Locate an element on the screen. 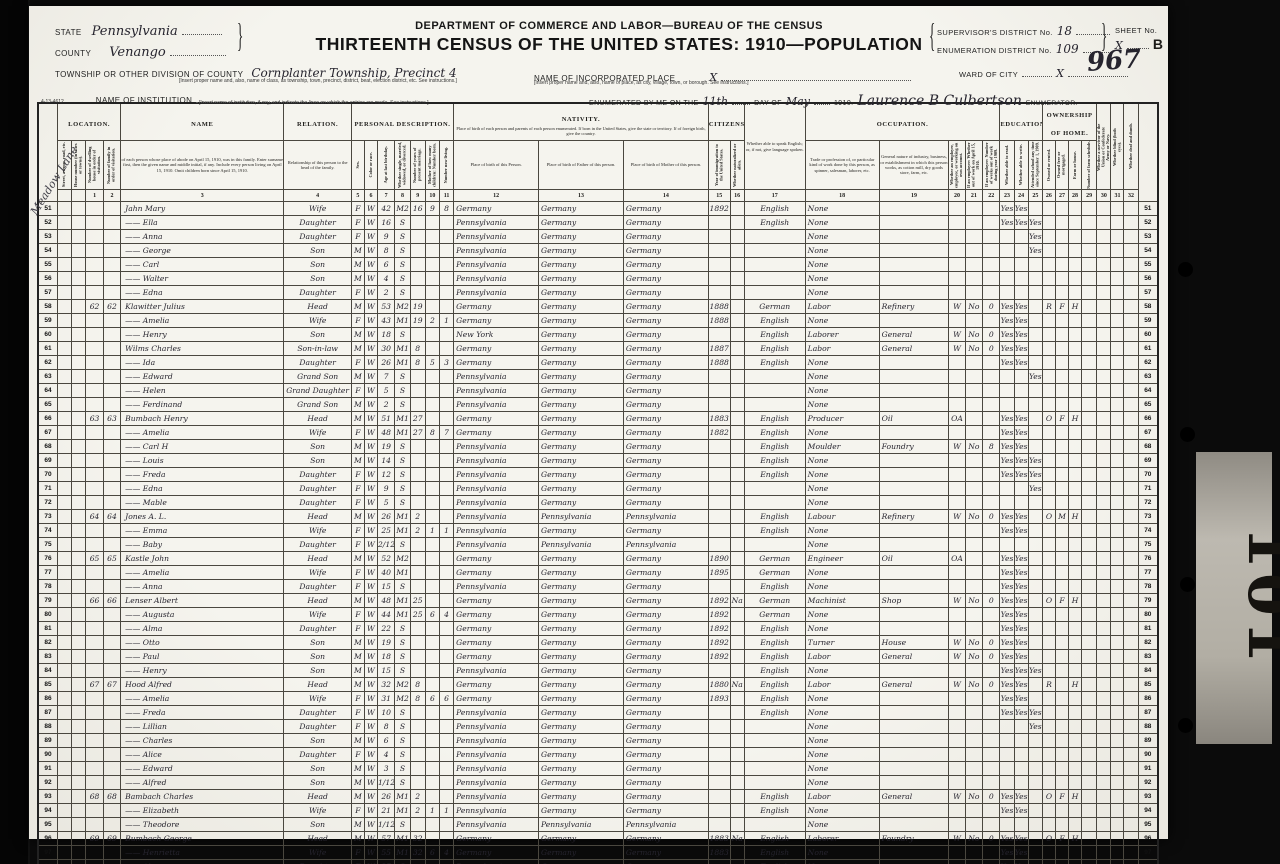  cell: Labor is located at coordinates (842, 306).